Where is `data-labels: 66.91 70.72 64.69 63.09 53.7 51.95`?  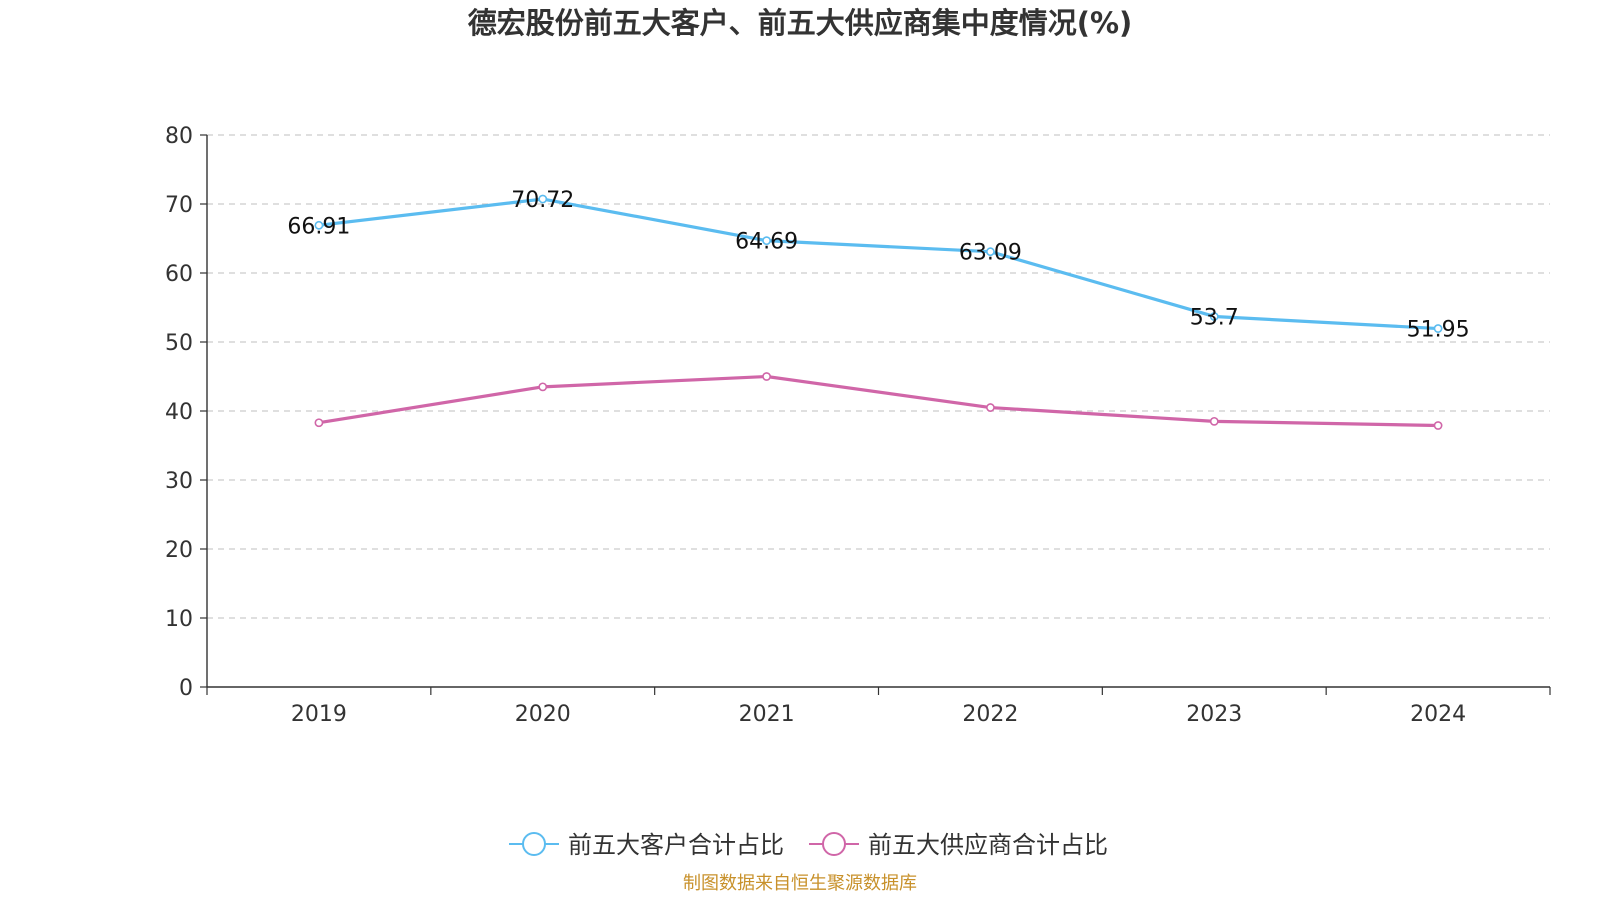 data-labels: 66.91 70.72 64.69 63.09 53.7 51.95 is located at coordinates (878, 265).